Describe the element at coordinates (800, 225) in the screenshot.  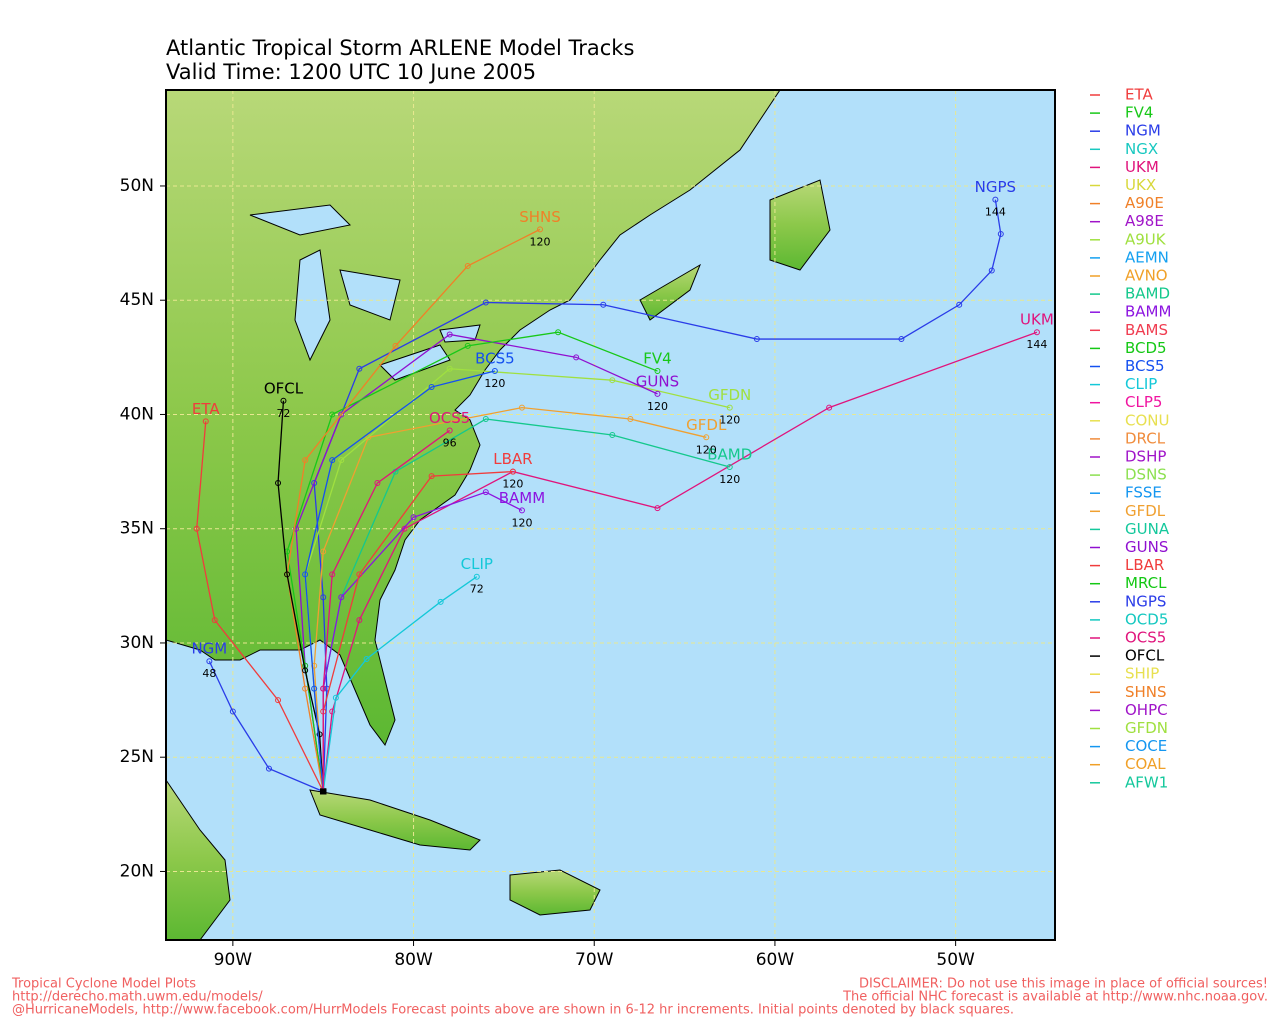
I see `newfoundland` at that location.